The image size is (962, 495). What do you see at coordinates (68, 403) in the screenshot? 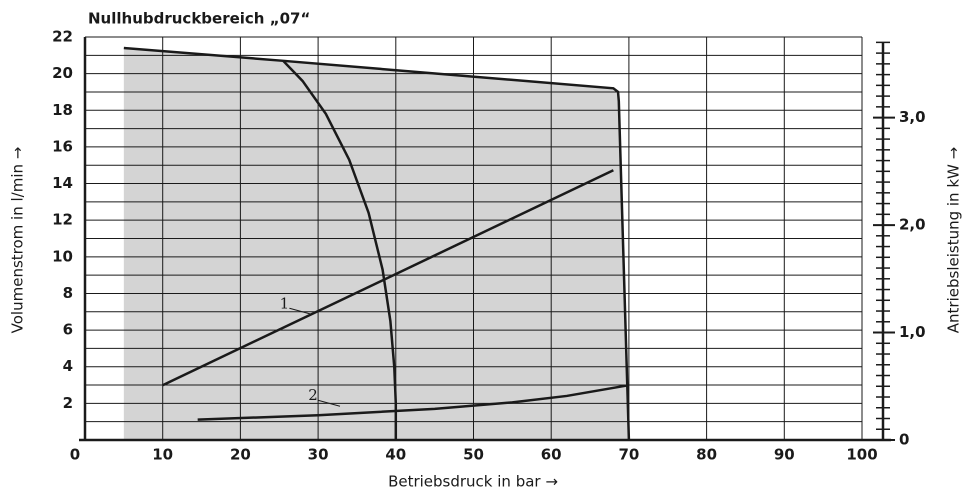
I see `y-tick-label: 2` at bounding box center [68, 403].